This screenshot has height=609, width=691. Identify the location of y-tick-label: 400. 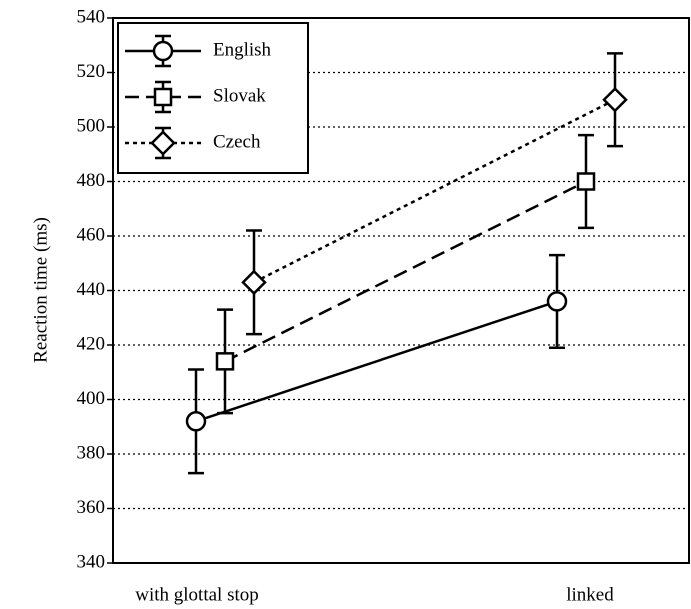
(91, 398).